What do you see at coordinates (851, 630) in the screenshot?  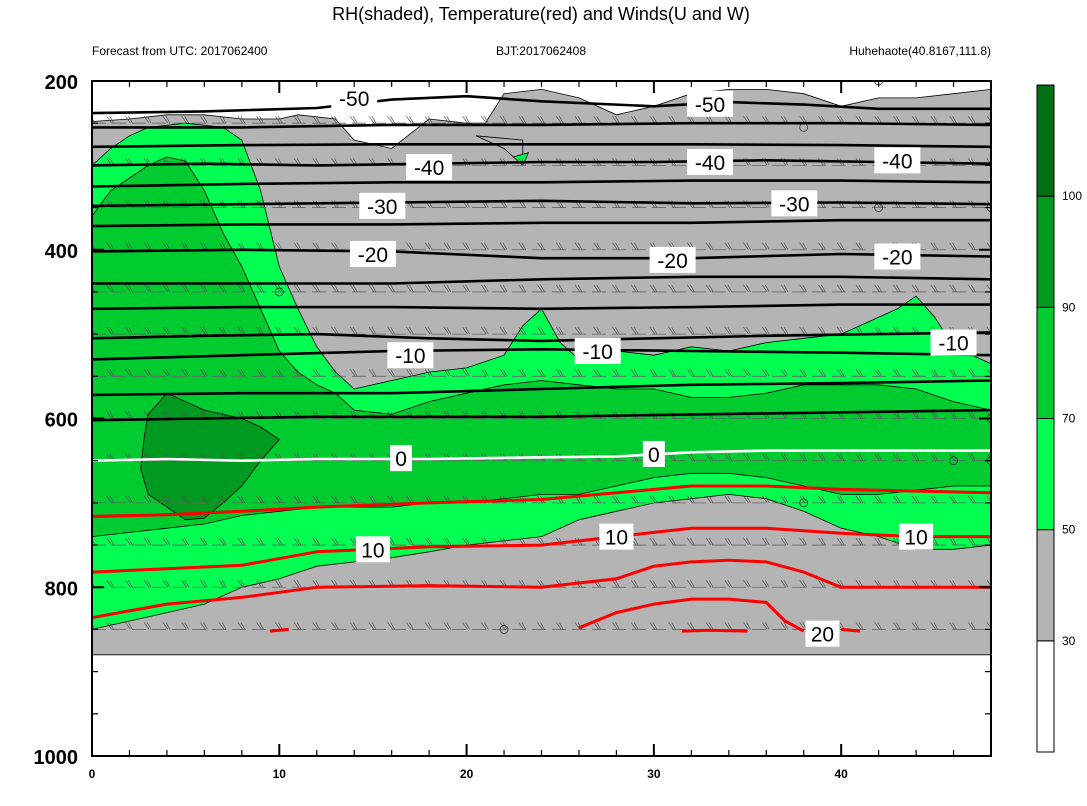 I see `isotherm-fragment` at bounding box center [851, 630].